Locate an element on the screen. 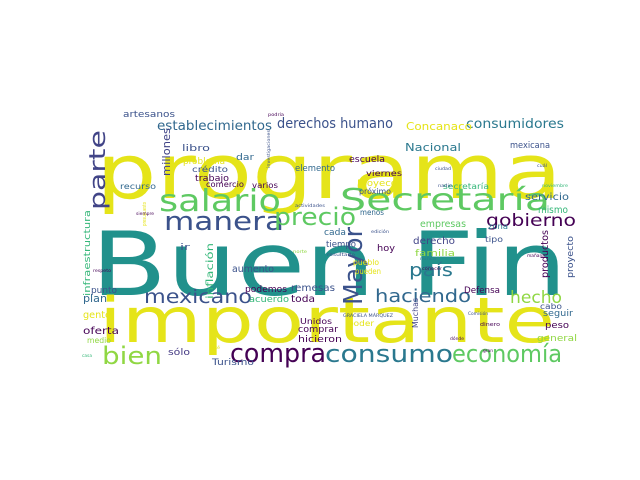 The width and height of the screenshot is (640, 480). word-libro: libro is located at coordinates (196, 149).